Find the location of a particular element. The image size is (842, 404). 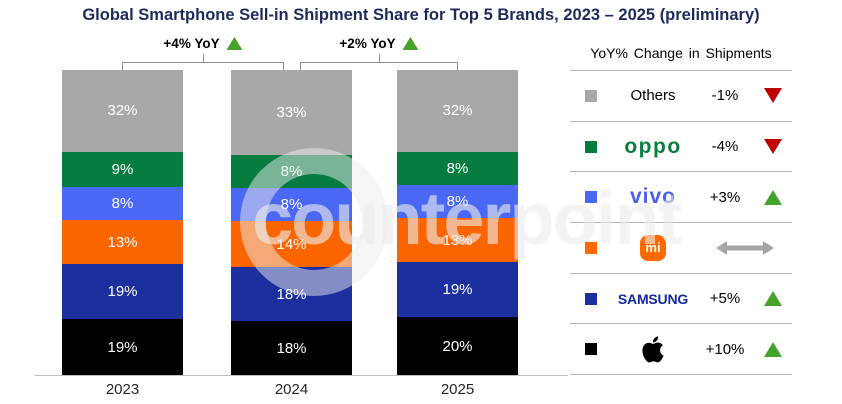

brand-others: Others is located at coordinates (653, 96).